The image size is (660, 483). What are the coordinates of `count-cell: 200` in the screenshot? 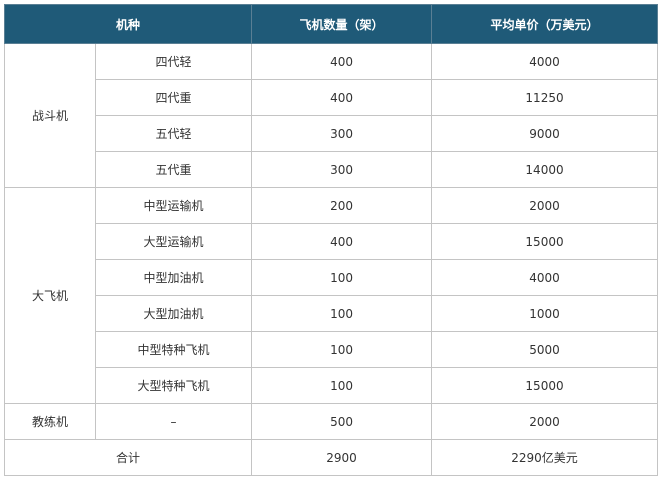 It's located at (342, 205).